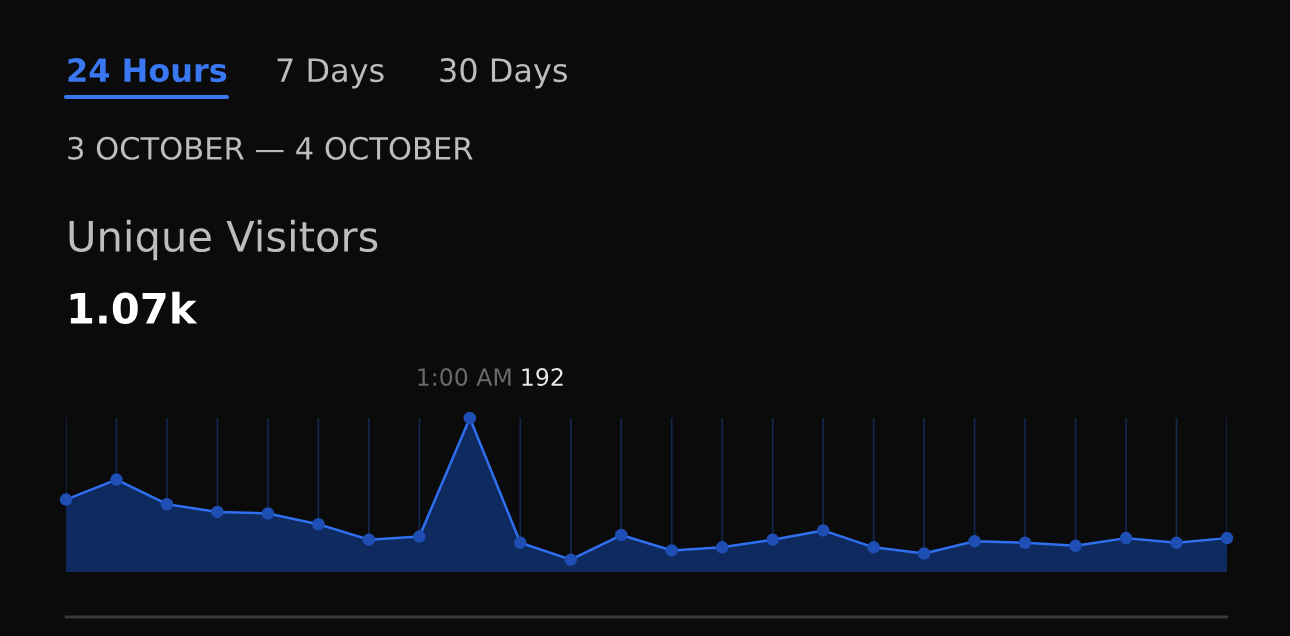 The image size is (1290, 636). What do you see at coordinates (270, 148) in the screenshot?
I see `chart-subtitle: 3 OCTOBER — 4 OCTOBER` at bounding box center [270, 148].